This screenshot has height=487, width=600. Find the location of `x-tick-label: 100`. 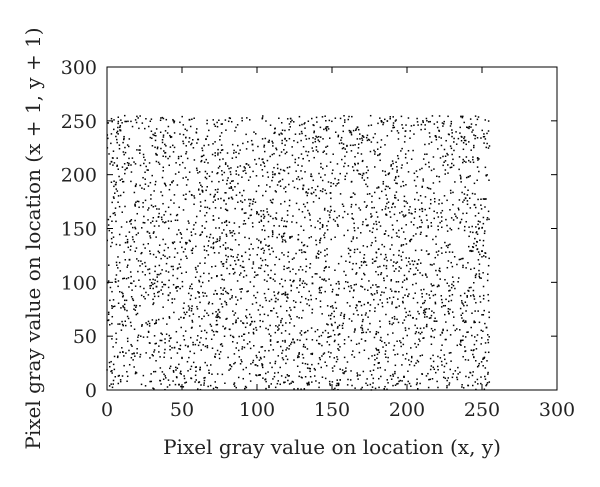

x-tick-label: 100 is located at coordinates (257, 410).